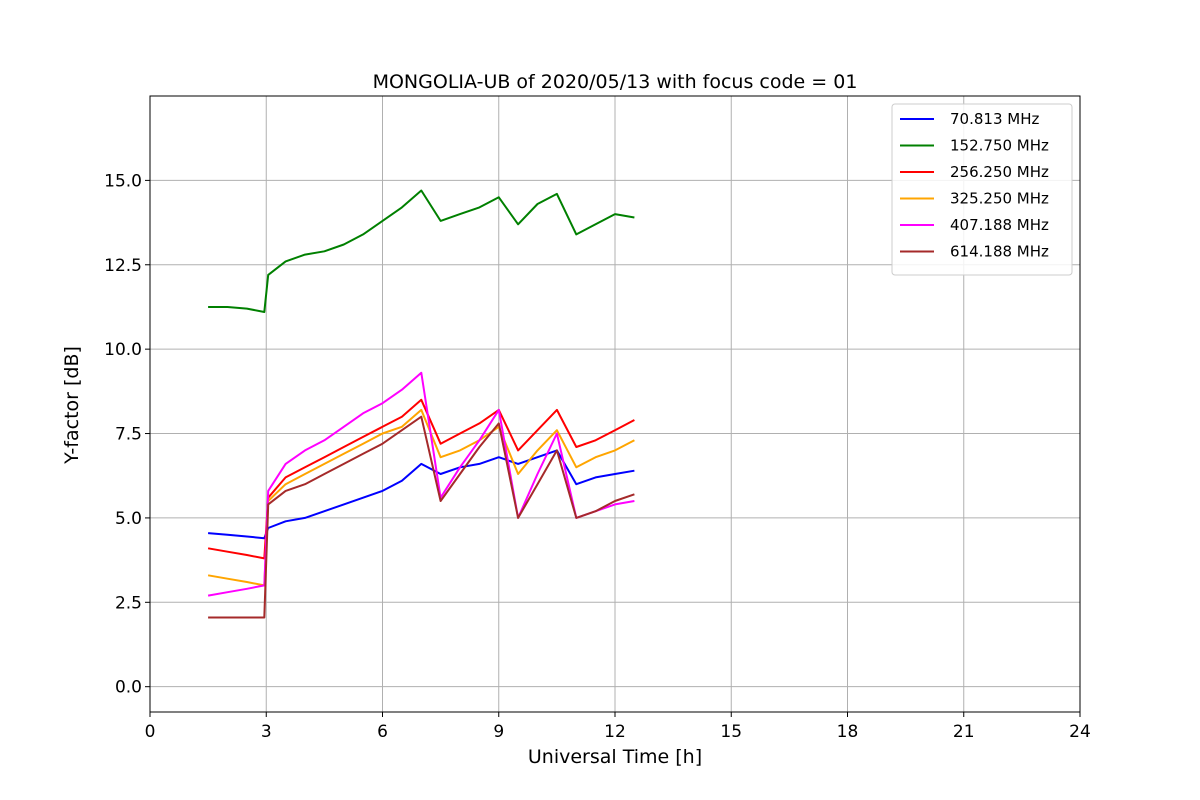 The height and width of the screenshot is (800, 1200). What do you see at coordinates (999, 252) in the screenshot?
I see `legend-label: 614.188 MHz` at bounding box center [999, 252].